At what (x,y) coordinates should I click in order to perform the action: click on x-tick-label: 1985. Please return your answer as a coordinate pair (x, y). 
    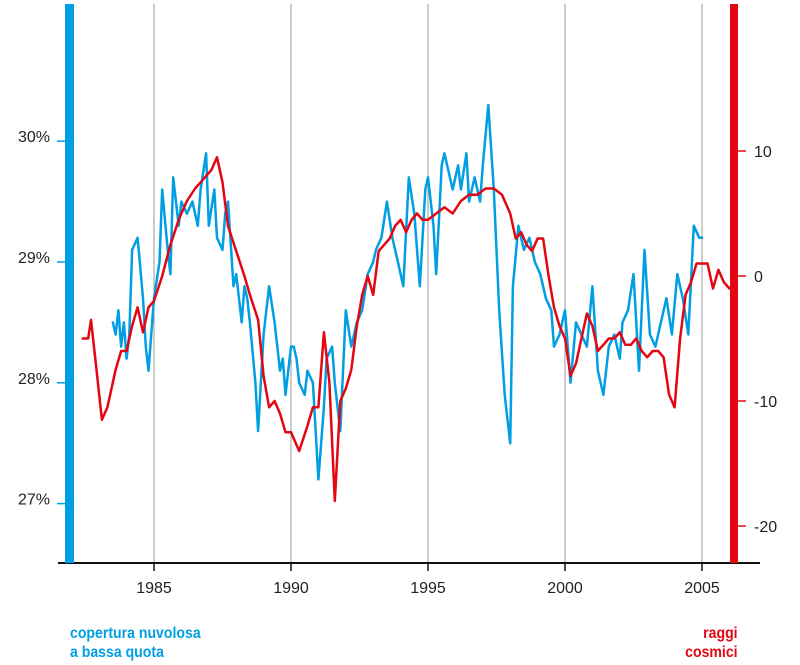
    Looking at the image, I should click on (154, 588).